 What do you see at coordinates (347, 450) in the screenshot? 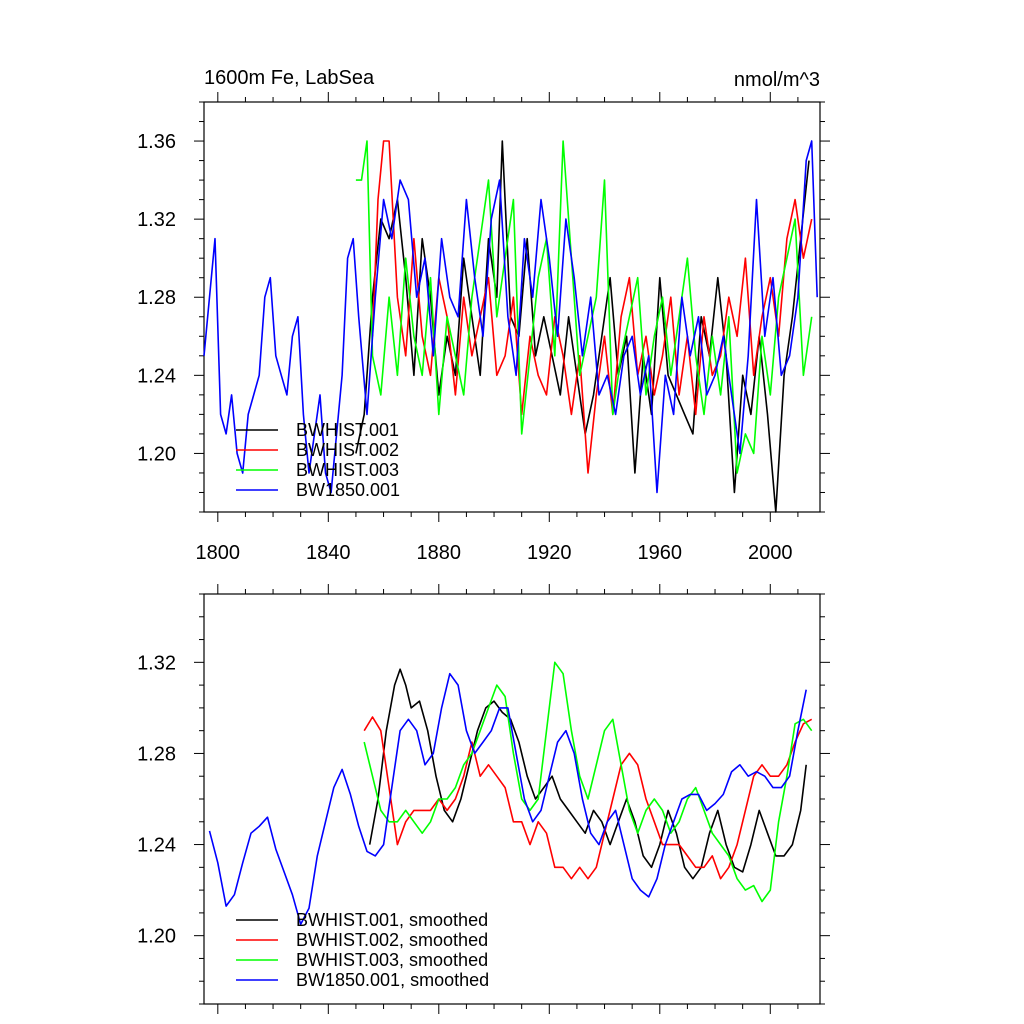
I see `legend-label: BWHIST.002` at bounding box center [347, 450].